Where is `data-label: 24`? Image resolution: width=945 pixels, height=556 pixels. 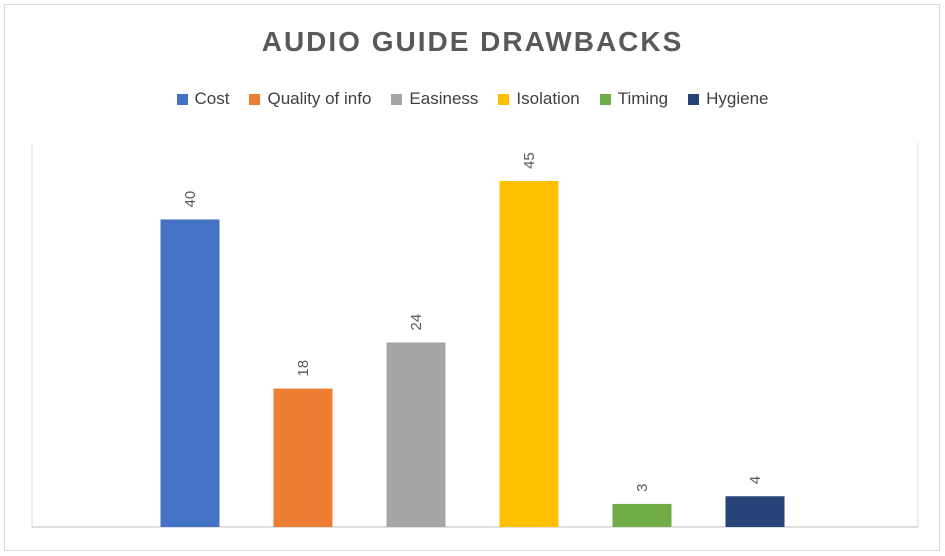
data-label: 24 is located at coordinates (416, 322).